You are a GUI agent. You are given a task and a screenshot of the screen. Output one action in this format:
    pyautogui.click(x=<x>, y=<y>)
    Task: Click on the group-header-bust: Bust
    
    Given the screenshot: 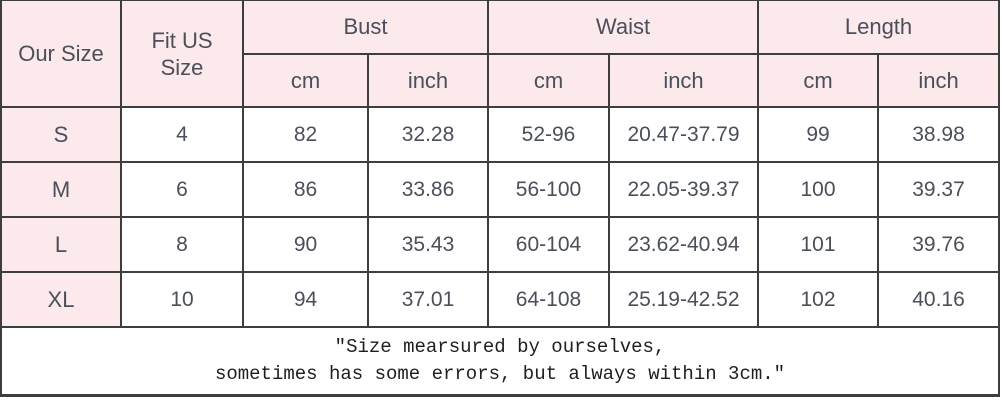 What is the action you would take?
    pyautogui.click(x=365, y=27)
    